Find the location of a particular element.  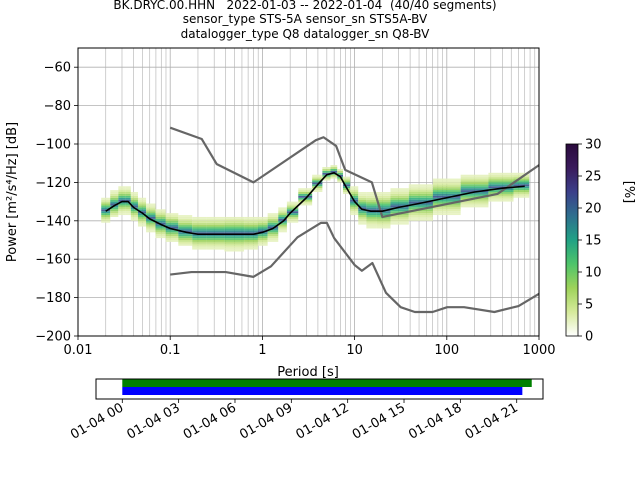

colorbar is located at coordinates (572, 240).